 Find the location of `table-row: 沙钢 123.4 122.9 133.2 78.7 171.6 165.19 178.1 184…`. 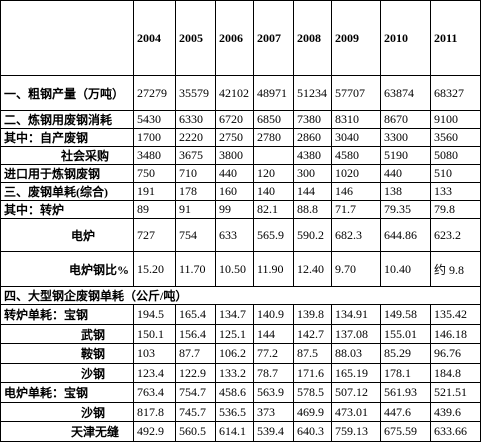

table-row: 沙钢 123.4 122.9 133.2 78.7 171.6 165.19 178.1 184… is located at coordinates (240, 373).